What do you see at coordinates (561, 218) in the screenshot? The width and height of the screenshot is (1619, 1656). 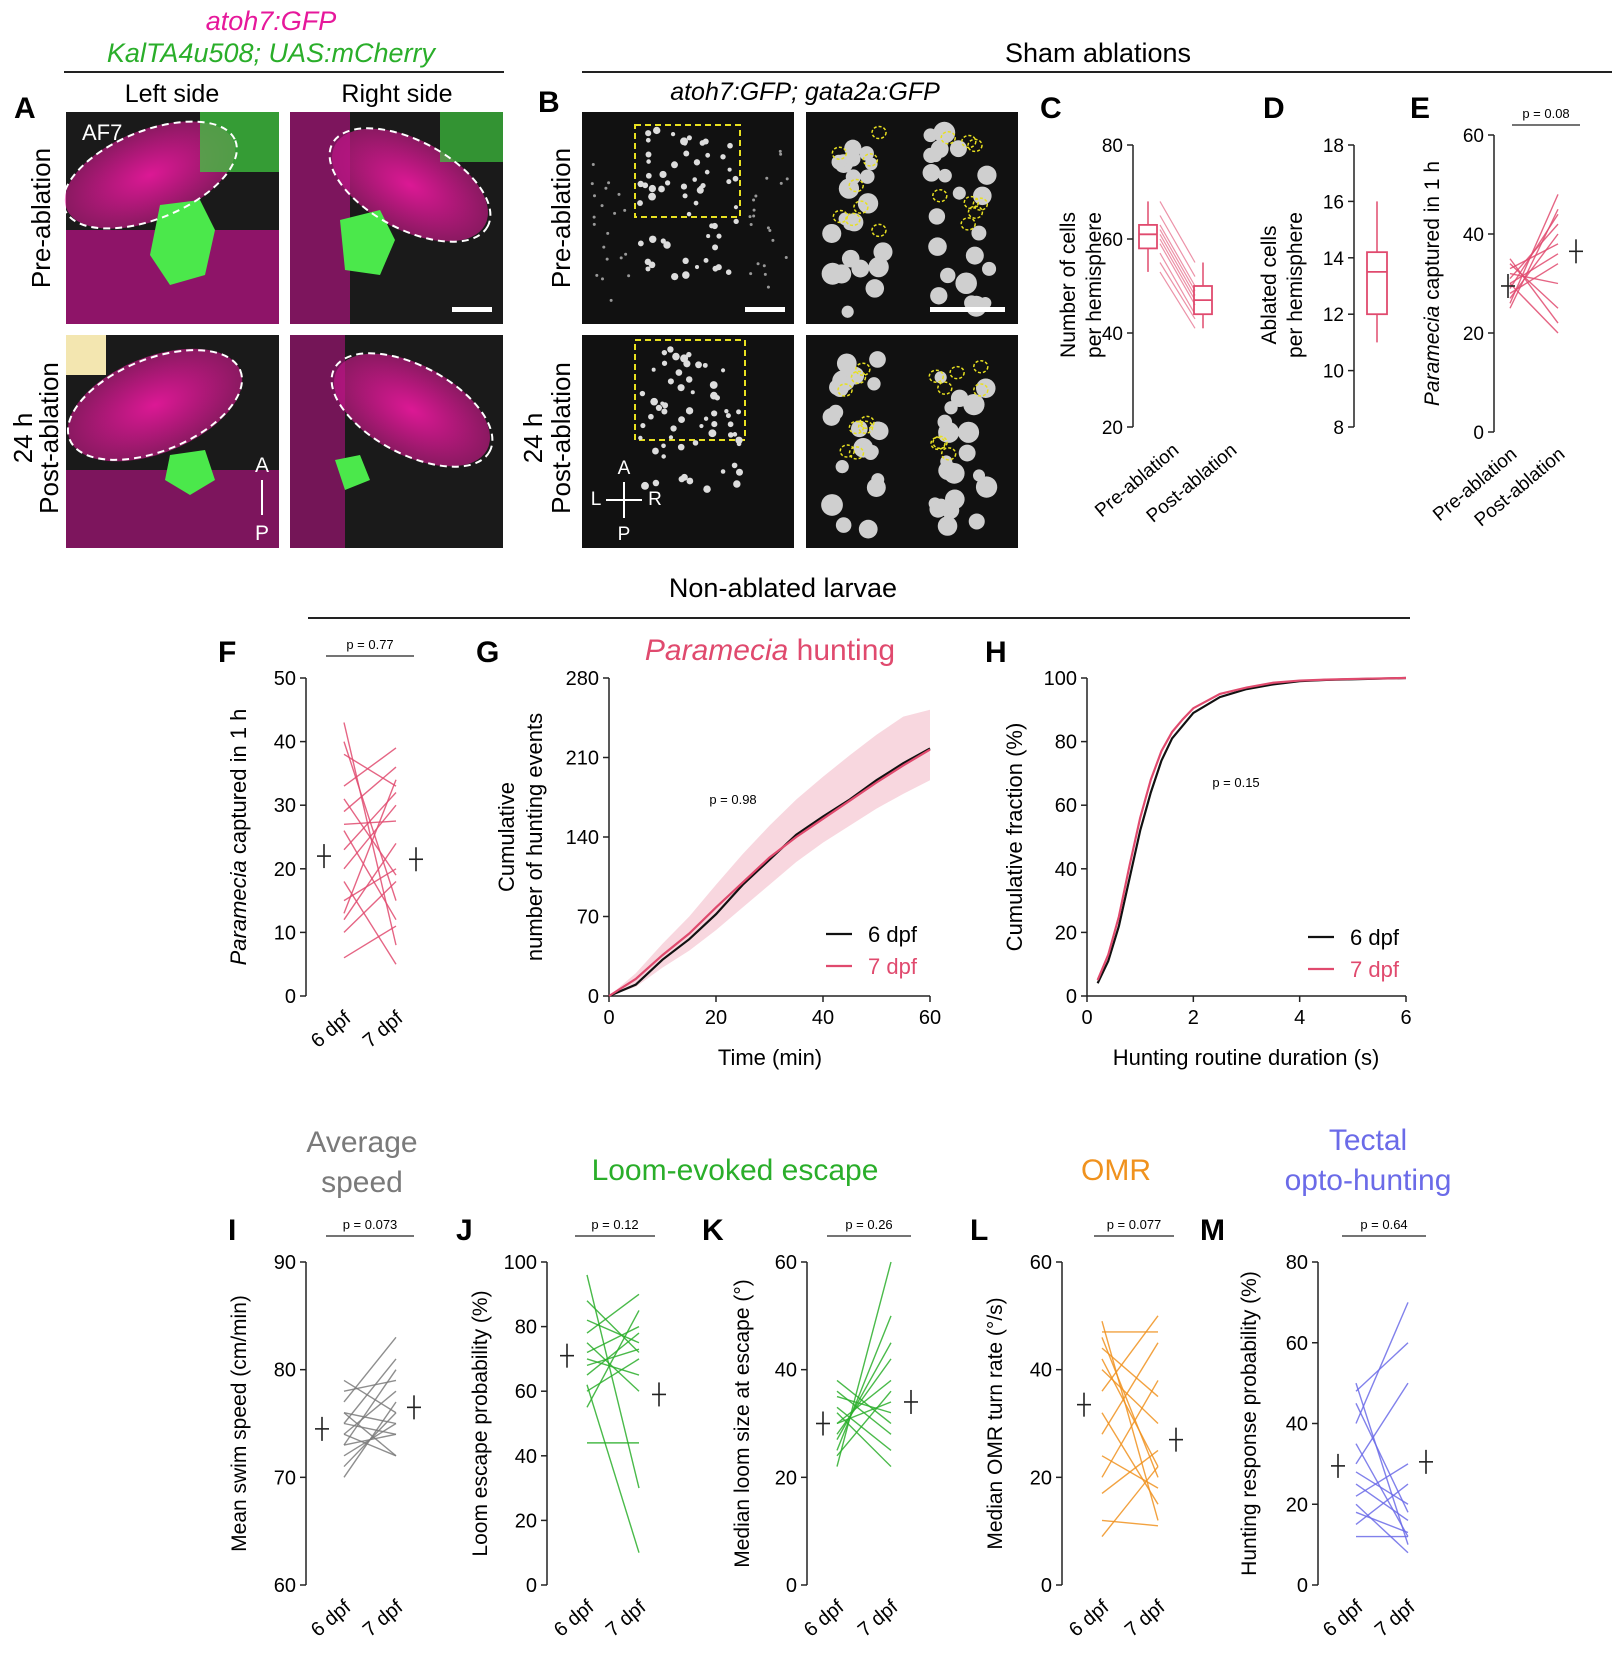 I see `panel-b-pre-label: Pre-ablation` at bounding box center [561, 218].